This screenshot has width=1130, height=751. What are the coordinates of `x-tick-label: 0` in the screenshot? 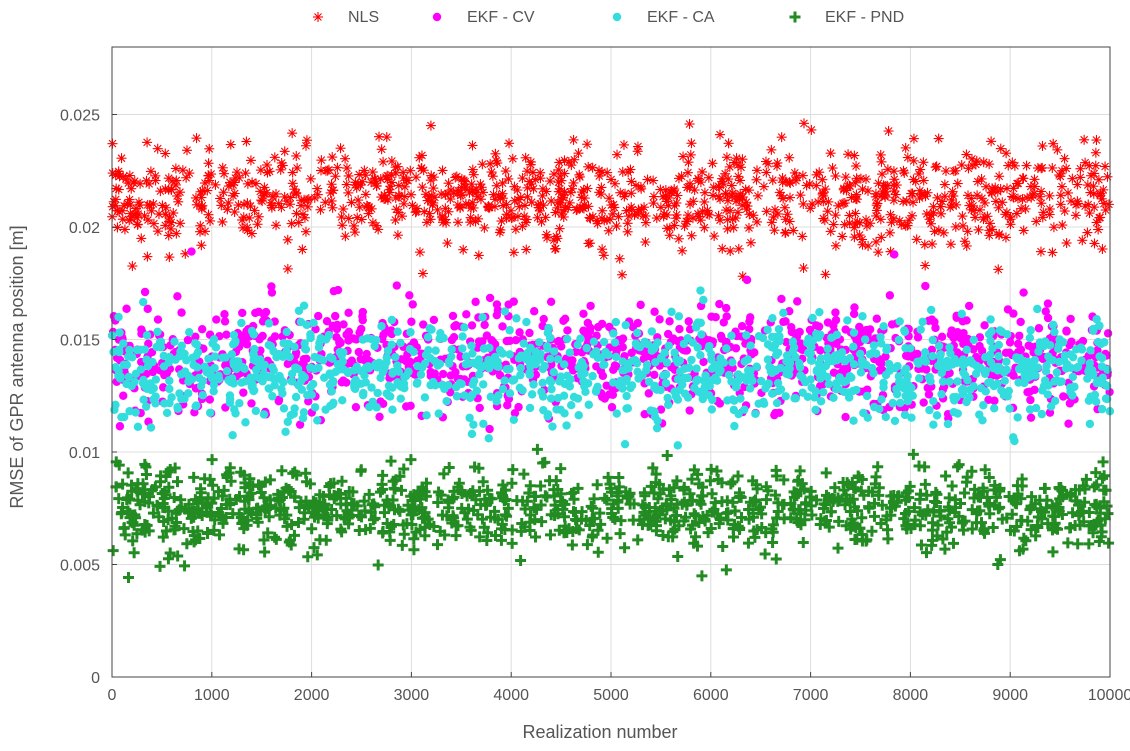 It's located at (112, 695).